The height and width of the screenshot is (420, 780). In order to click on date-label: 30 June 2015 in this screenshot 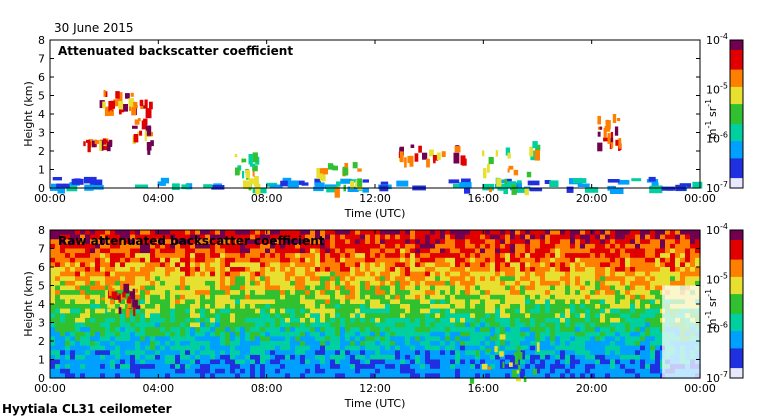, I will do `click(94, 28)`.